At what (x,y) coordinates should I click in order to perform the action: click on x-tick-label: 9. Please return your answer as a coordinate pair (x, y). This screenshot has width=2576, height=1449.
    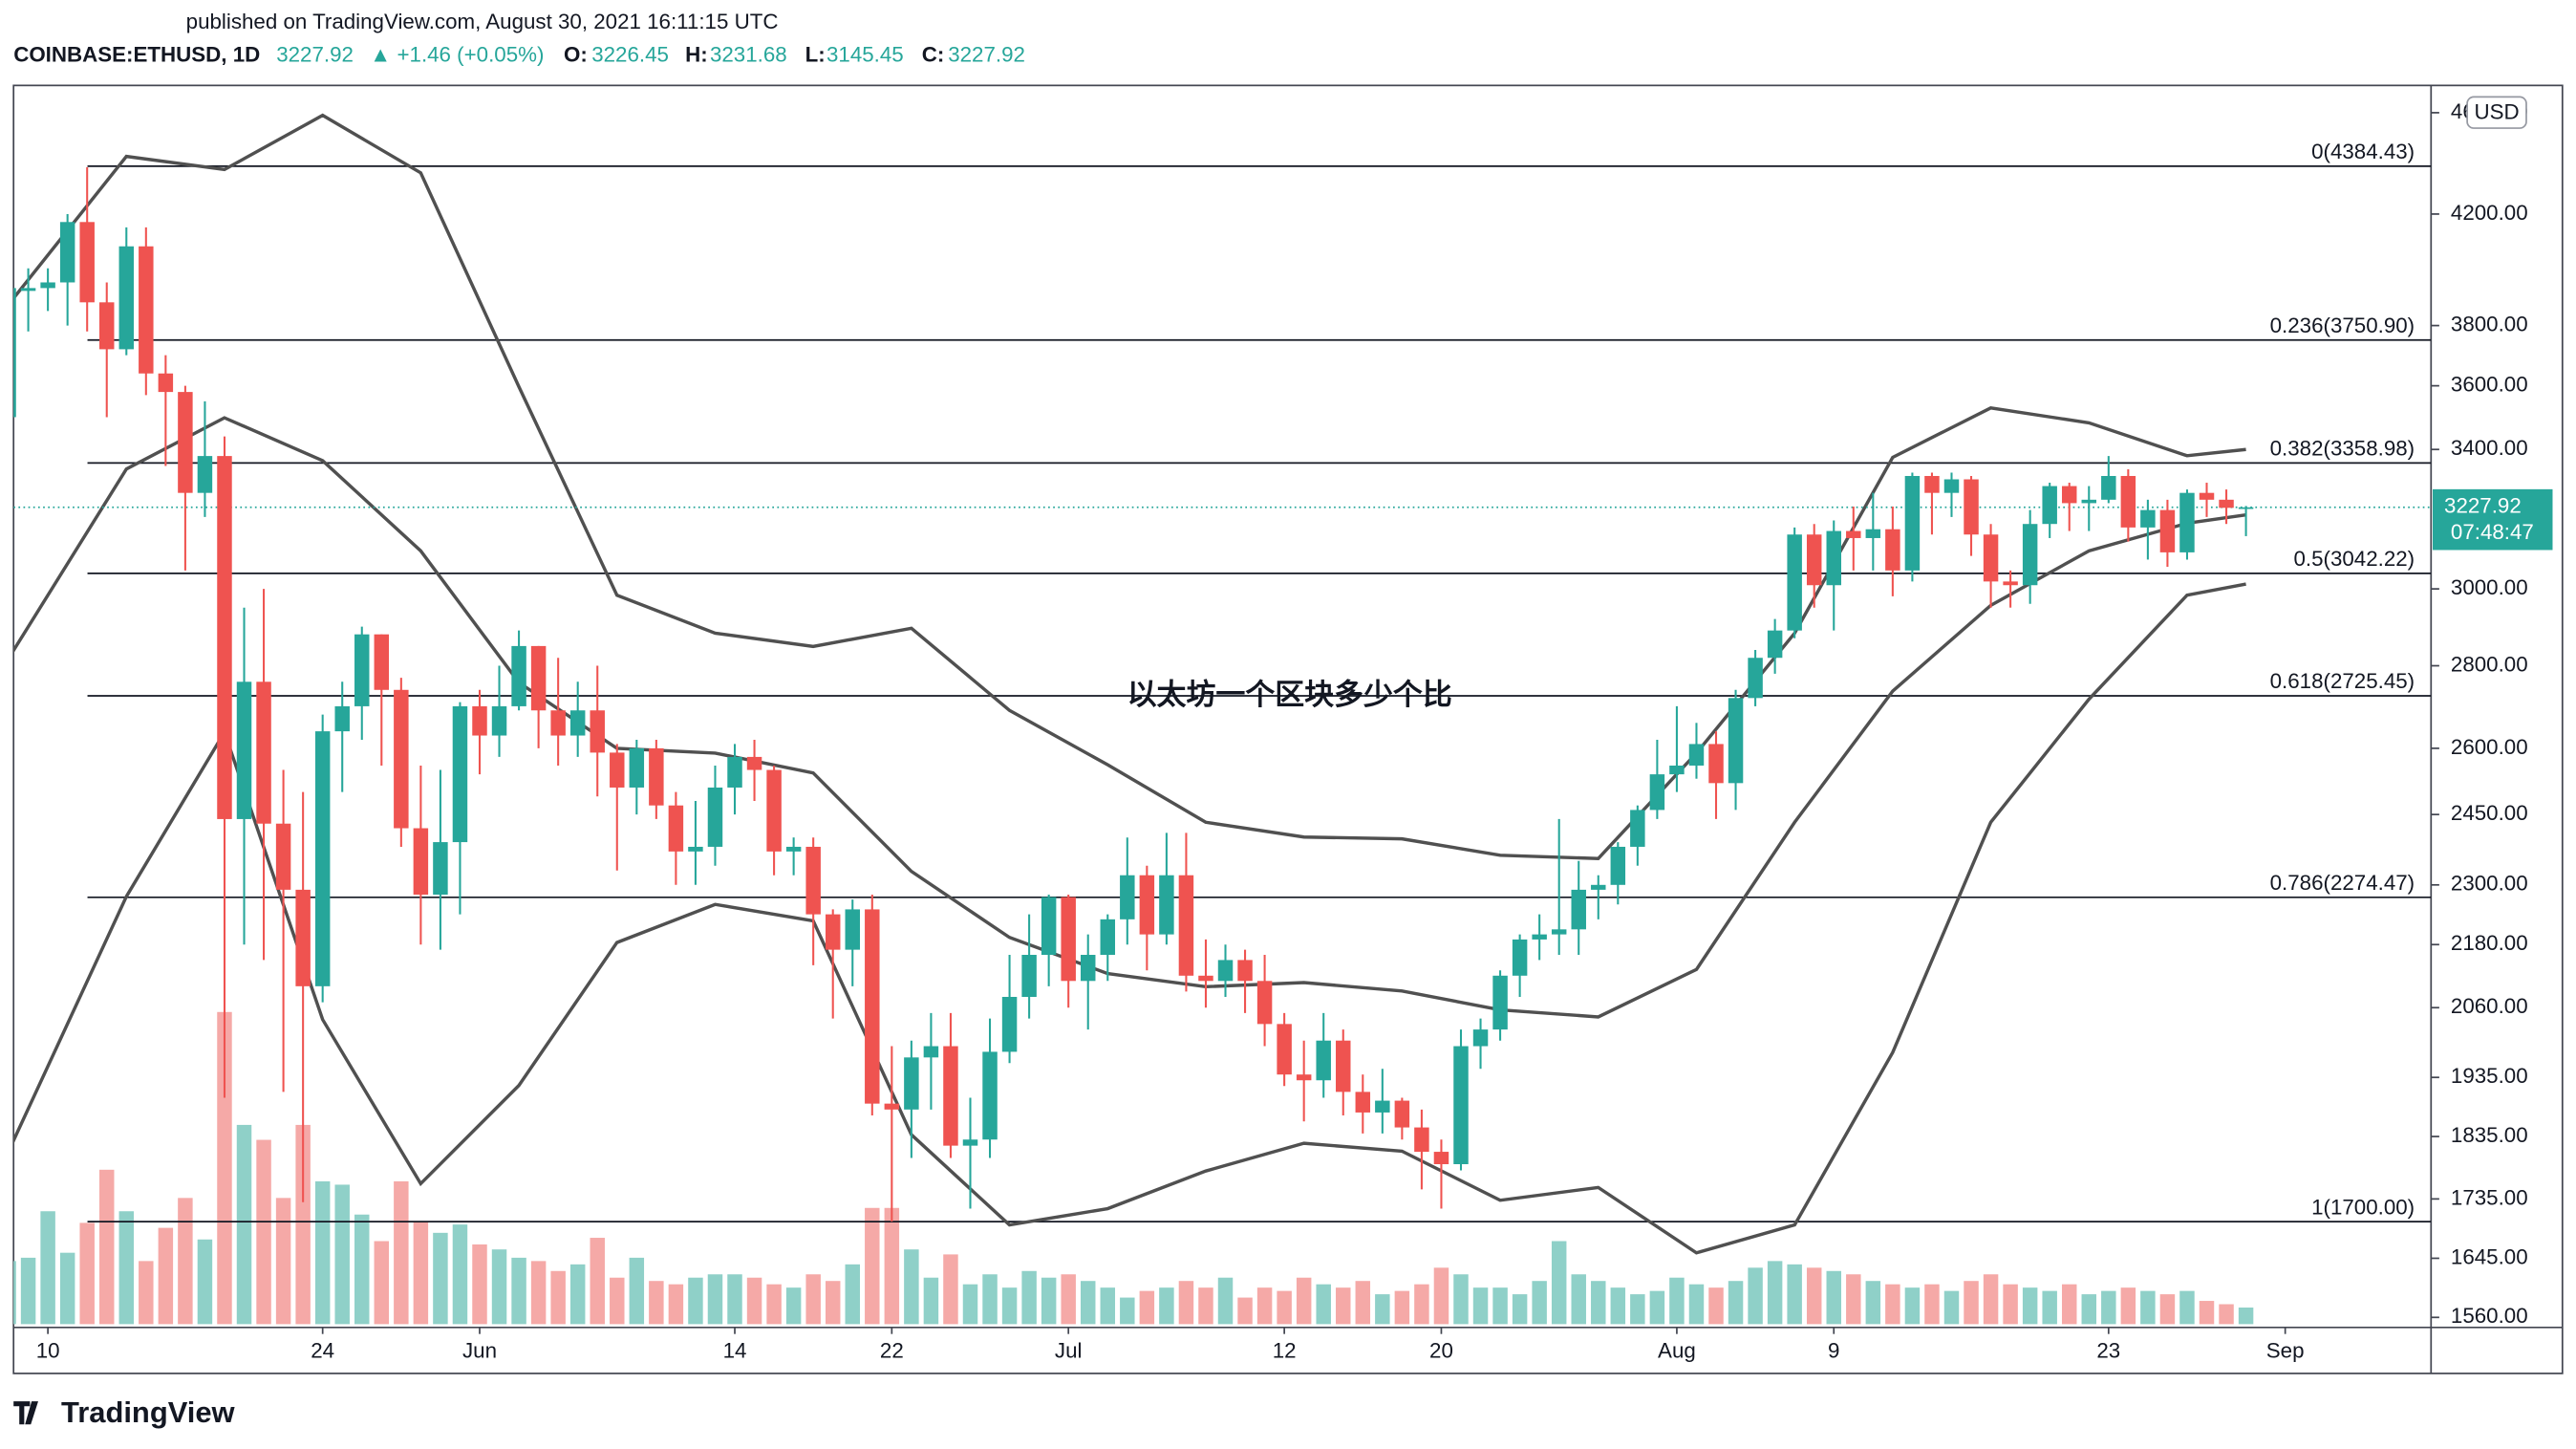
    Looking at the image, I should click on (1833, 1350).